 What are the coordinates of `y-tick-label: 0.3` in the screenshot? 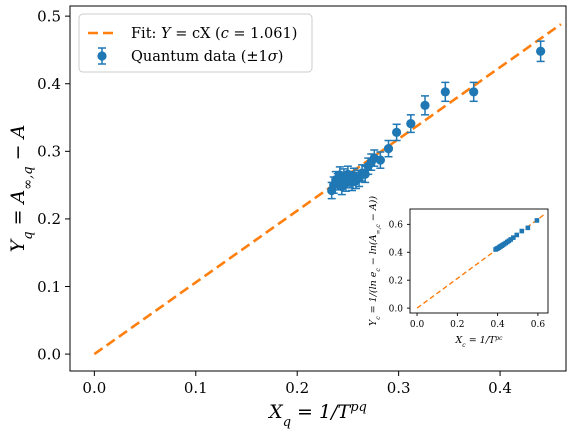 It's located at (49, 152).